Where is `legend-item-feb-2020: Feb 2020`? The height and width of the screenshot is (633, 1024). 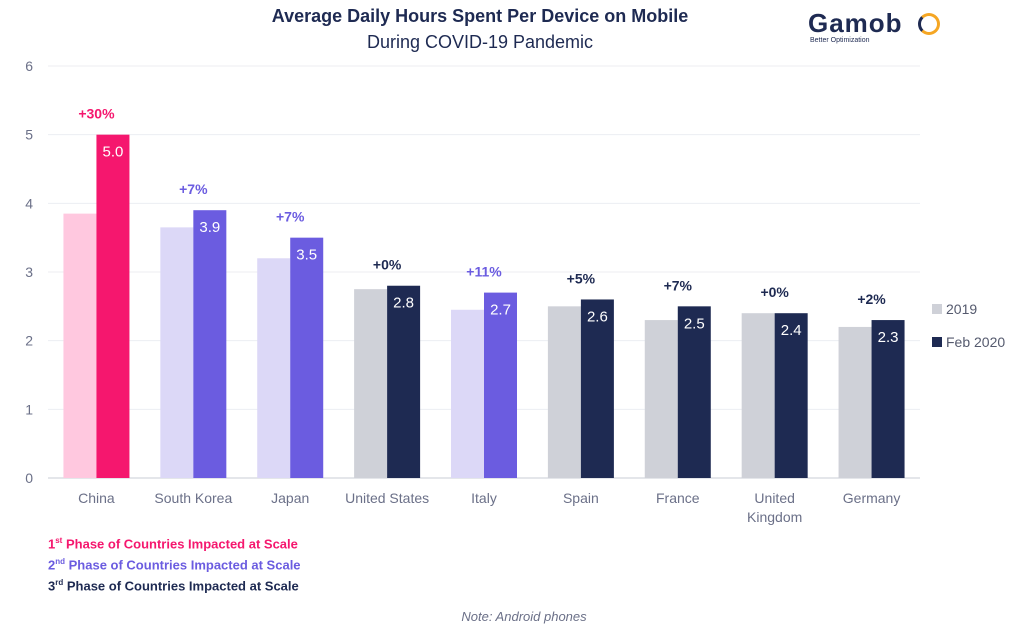
legend-item-feb-2020: Feb 2020 is located at coordinates (968, 342).